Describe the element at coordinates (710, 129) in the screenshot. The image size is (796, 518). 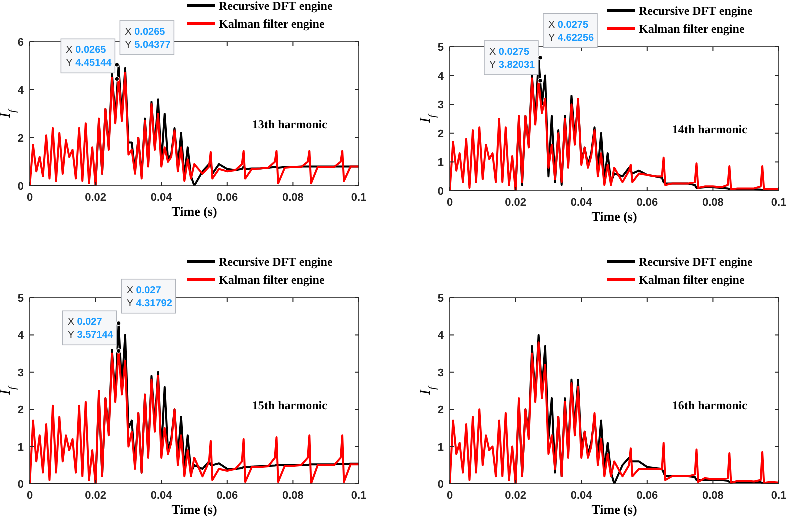
I see `annotation: 14th harmonic` at that location.